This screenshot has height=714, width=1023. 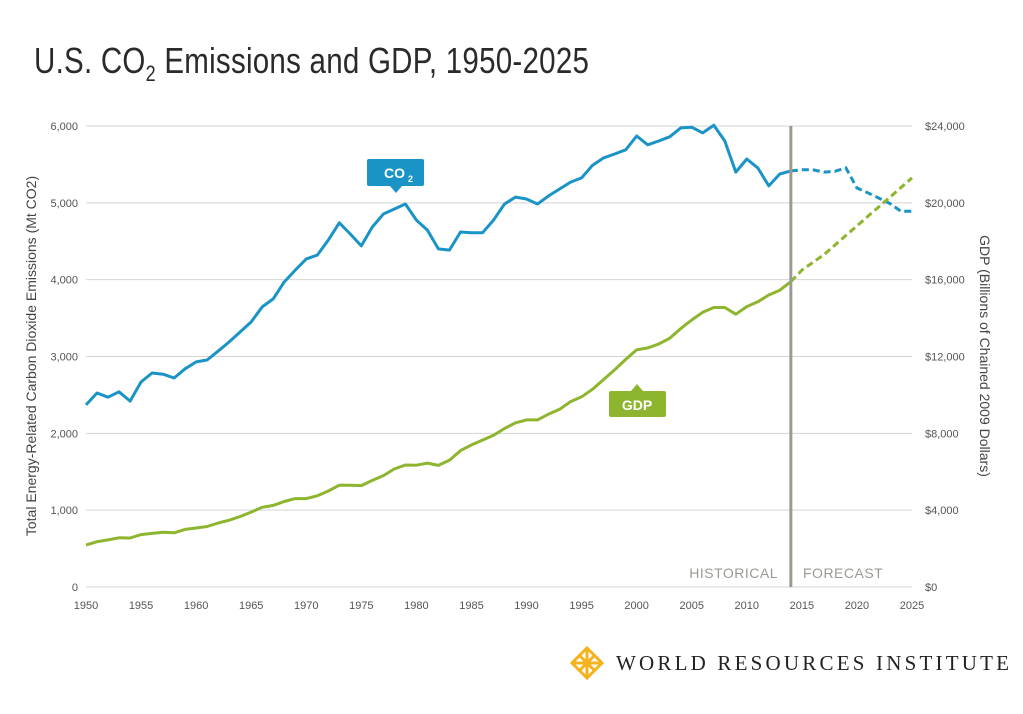 What do you see at coordinates (942, 511) in the screenshot?
I see `y-right-tick-label: $4,000` at bounding box center [942, 511].